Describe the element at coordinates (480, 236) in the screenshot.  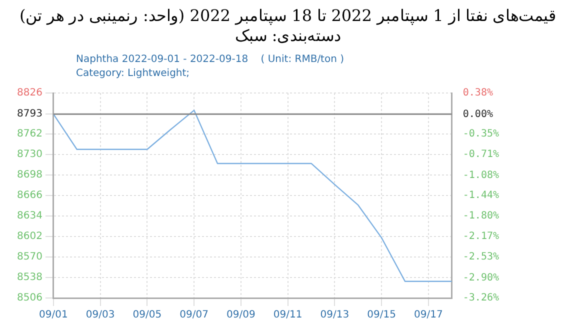
I see `y2-tick-label: -2.17%` at that location.